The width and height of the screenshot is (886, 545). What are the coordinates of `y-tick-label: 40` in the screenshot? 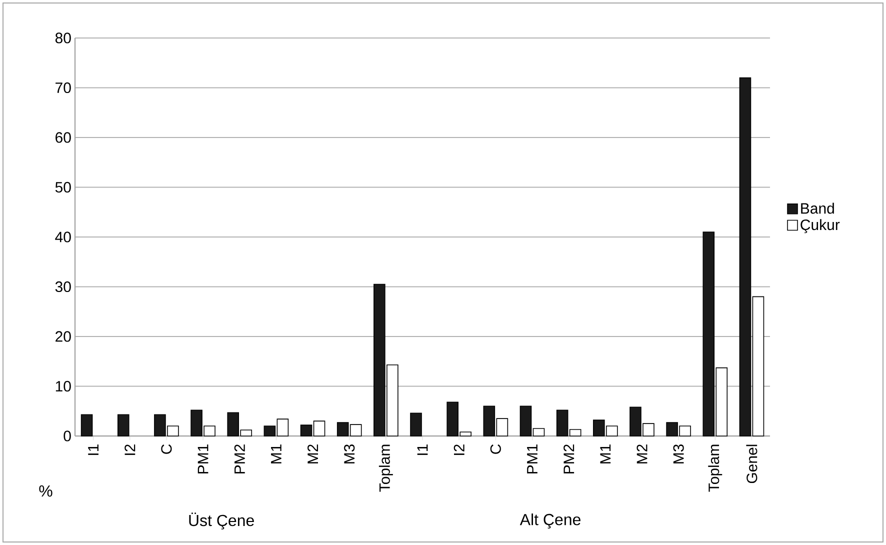 It's located at (63, 237).